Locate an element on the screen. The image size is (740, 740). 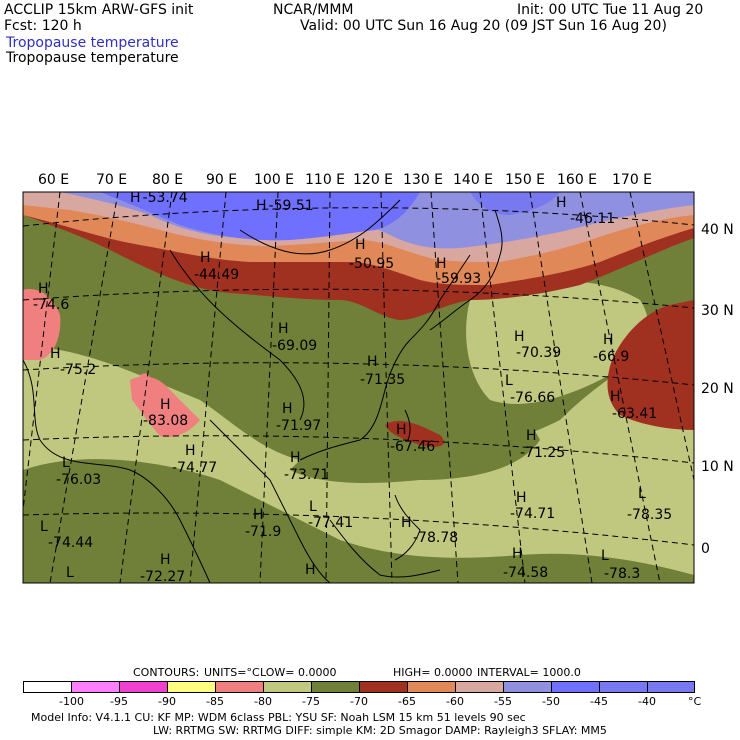
colorbar-tick: -95 is located at coordinates (119, 701).